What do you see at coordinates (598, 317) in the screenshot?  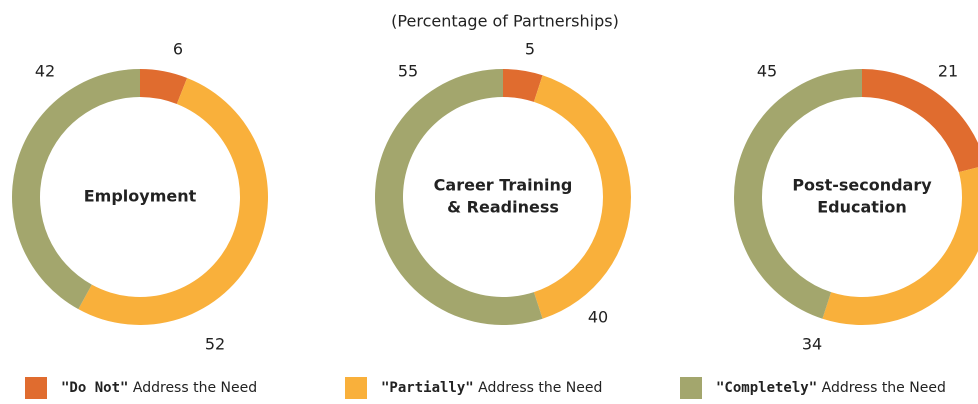 I see `value-label: 40` at bounding box center [598, 317].